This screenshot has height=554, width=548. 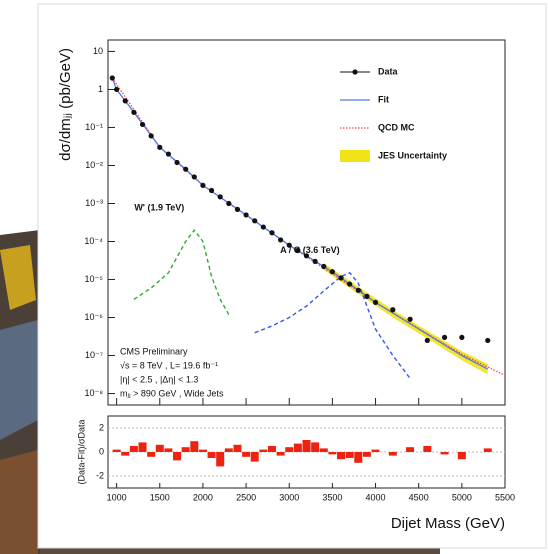 I want to click on y-tick-label: 10, so click(x=98, y=51).